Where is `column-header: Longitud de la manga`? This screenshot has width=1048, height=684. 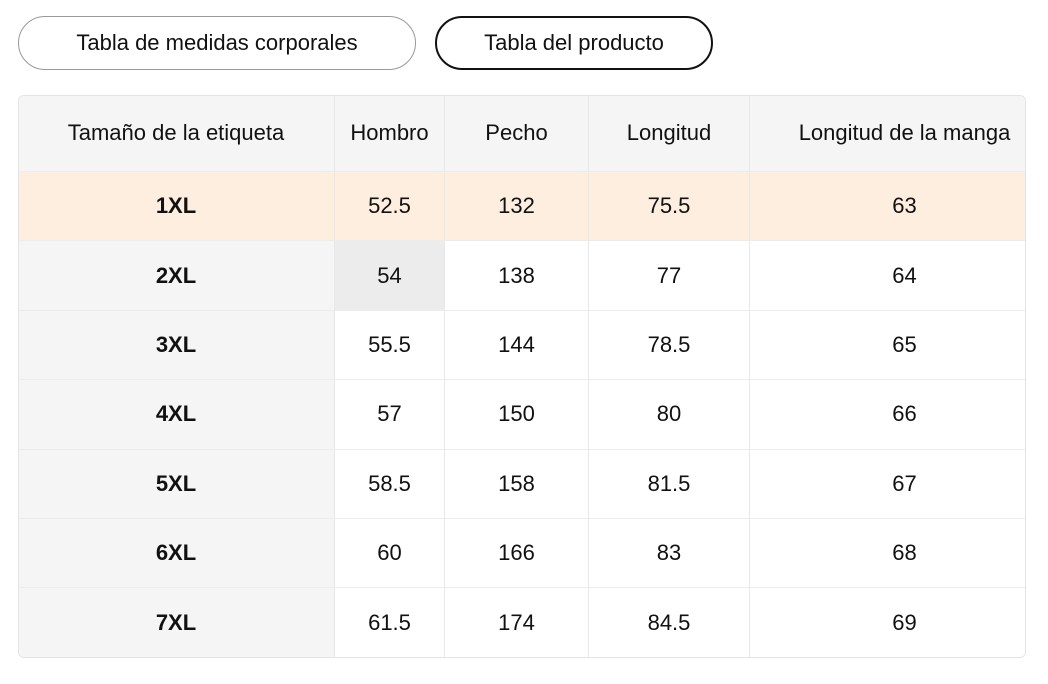
column-header: Longitud de la manga is located at coordinates (887, 134).